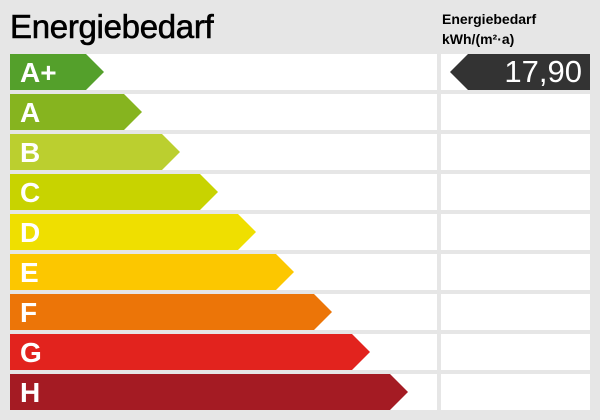 The width and height of the screenshot is (600, 420). What do you see at coordinates (112, 27) in the screenshot?
I see `page-title: Energiebedarf` at bounding box center [112, 27].